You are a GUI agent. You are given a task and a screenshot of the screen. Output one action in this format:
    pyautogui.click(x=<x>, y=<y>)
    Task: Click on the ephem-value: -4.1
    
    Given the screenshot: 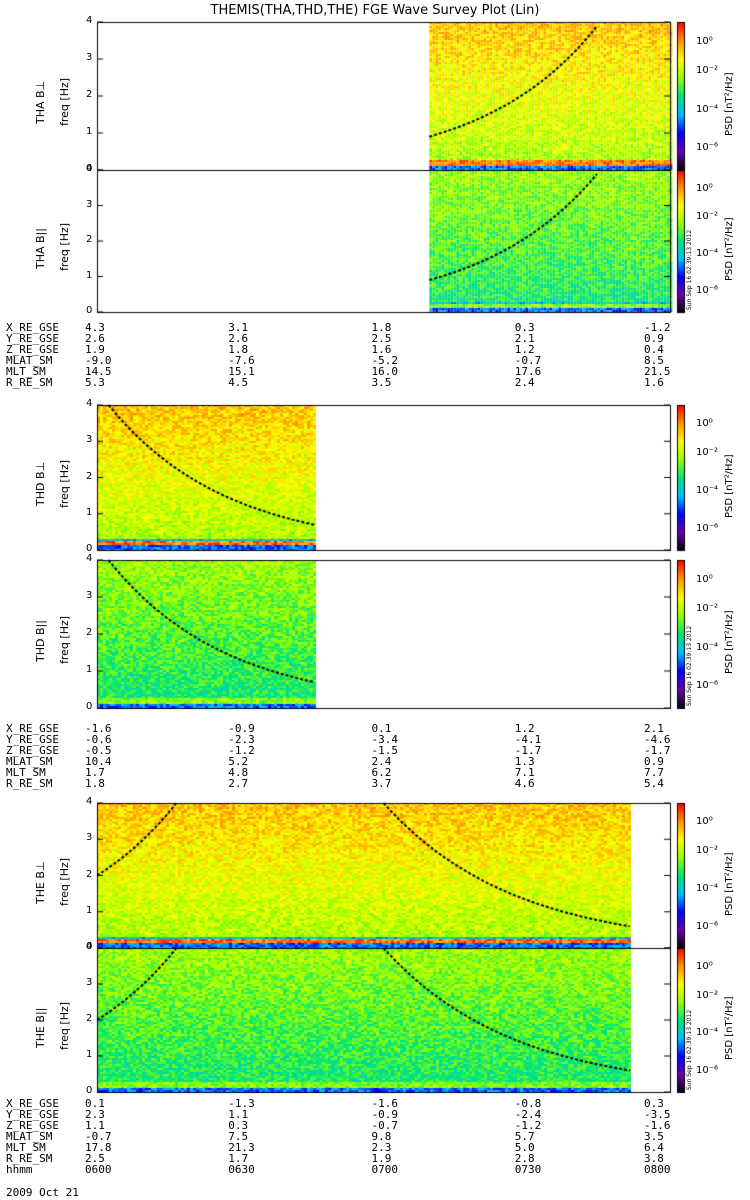 What is the action you would take?
    pyautogui.click(x=528, y=739)
    